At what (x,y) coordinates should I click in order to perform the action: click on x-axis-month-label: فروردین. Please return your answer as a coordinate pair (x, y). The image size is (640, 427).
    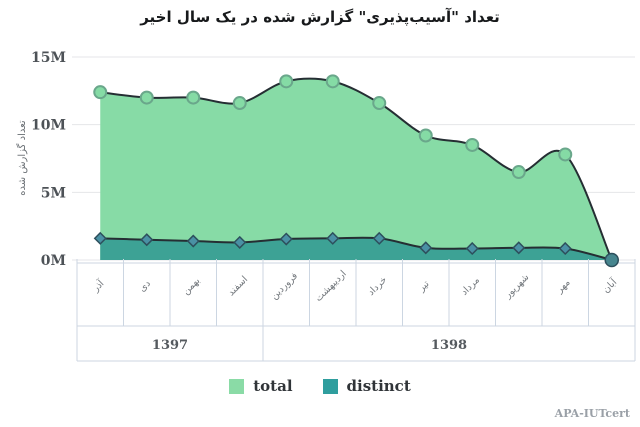
    Looking at the image, I should click on (284, 286).